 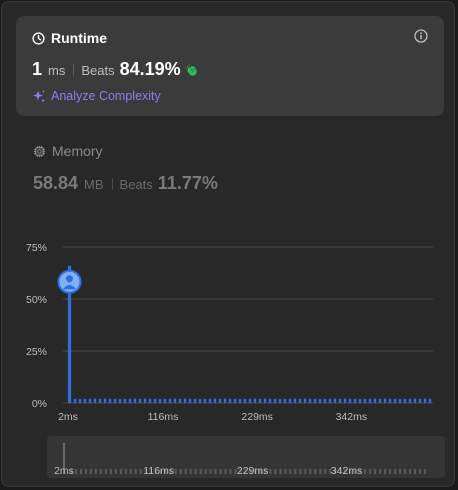 I want to click on memory-title: Memory, so click(x=68, y=151).